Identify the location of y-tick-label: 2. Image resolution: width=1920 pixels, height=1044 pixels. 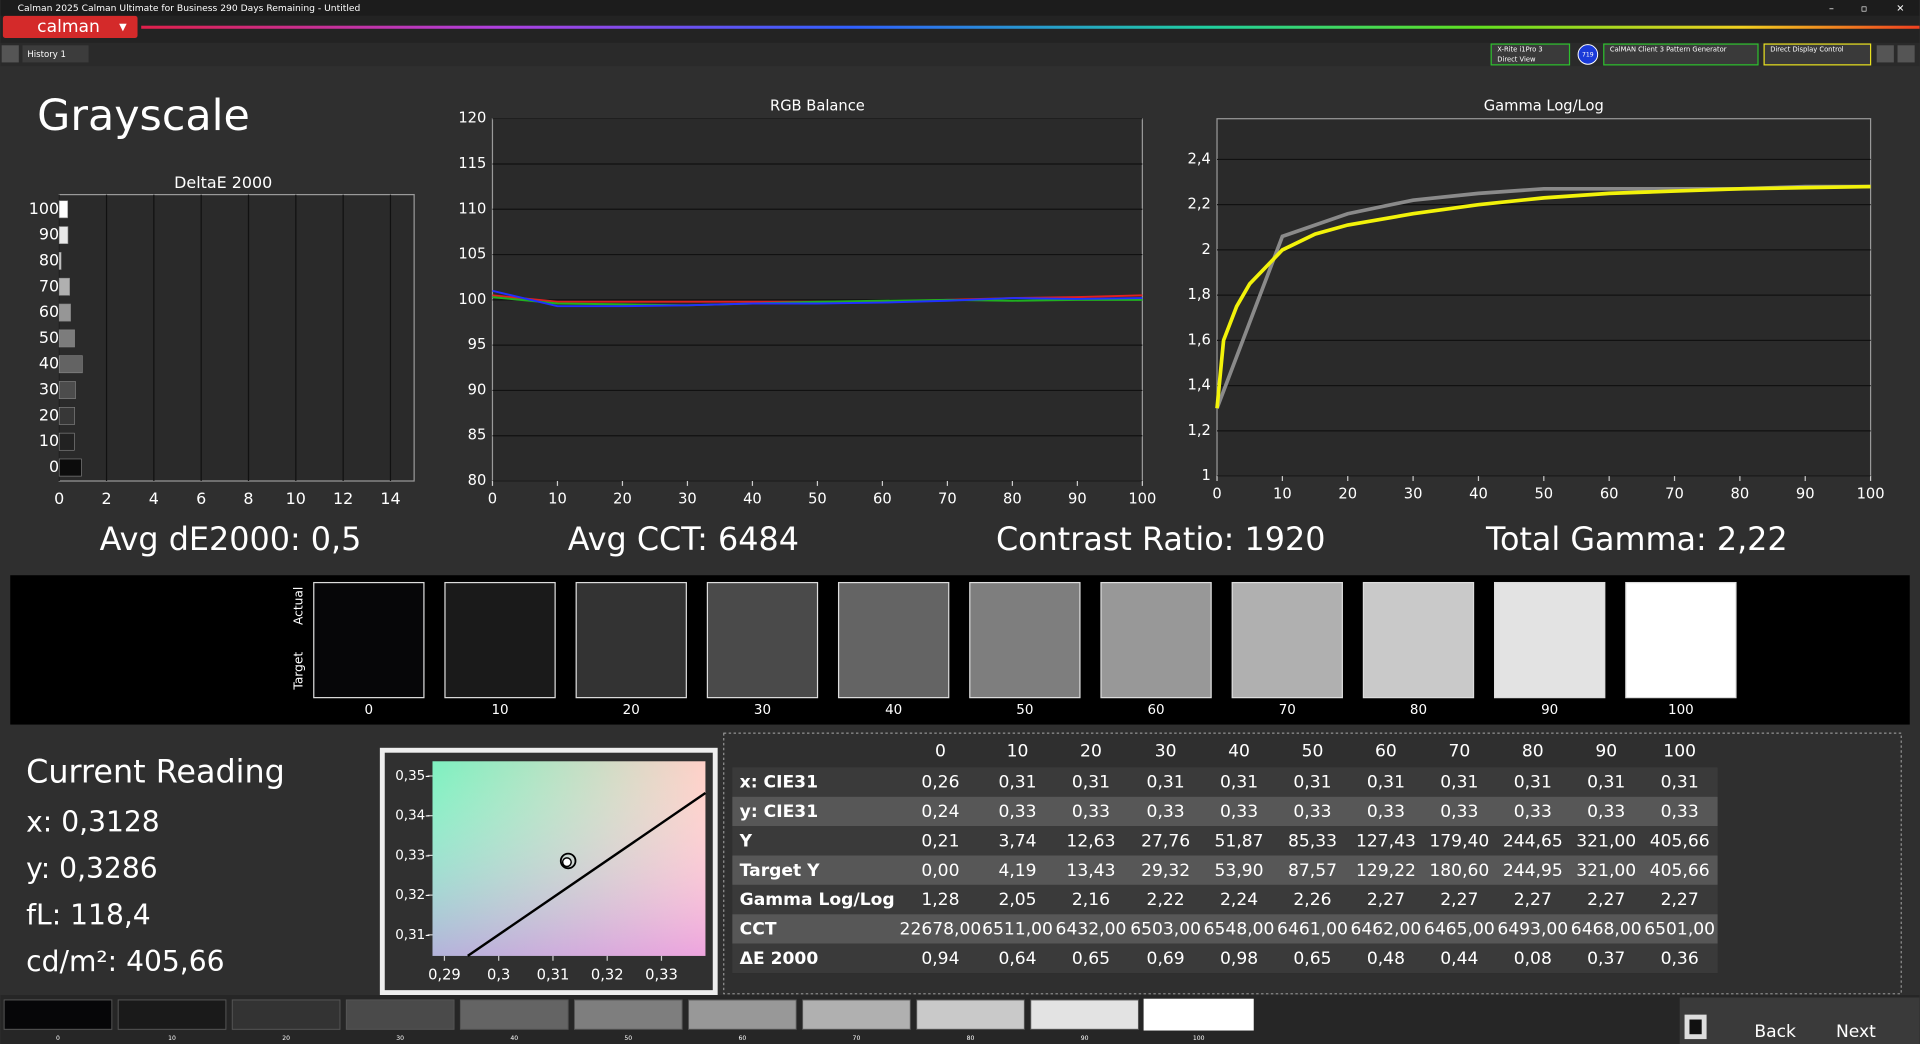
(1206, 249).